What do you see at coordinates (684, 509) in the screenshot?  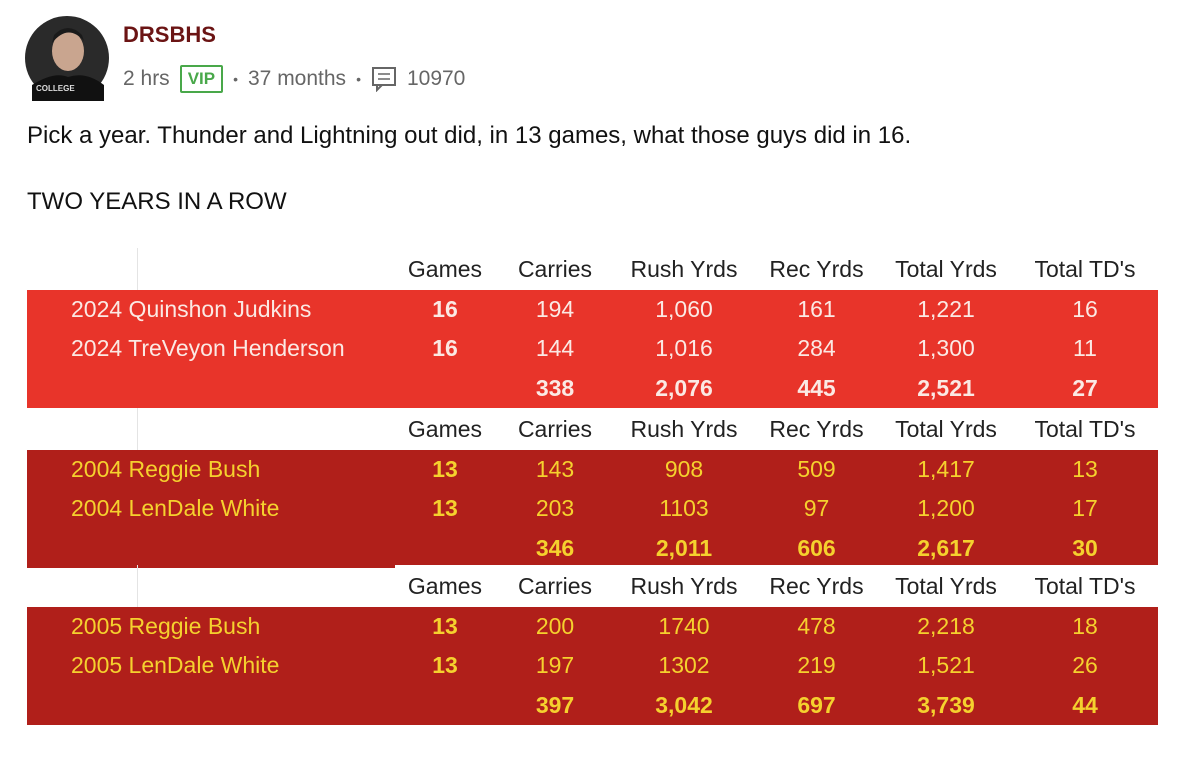 I see `table-cell: 1103` at bounding box center [684, 509].